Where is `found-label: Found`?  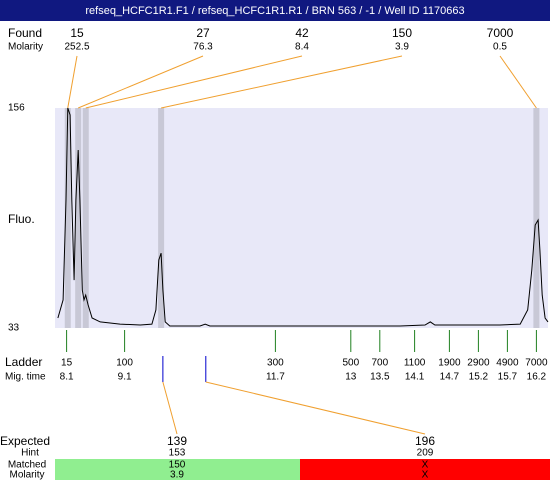
found-label: Found is located at coordinates (25, 33).